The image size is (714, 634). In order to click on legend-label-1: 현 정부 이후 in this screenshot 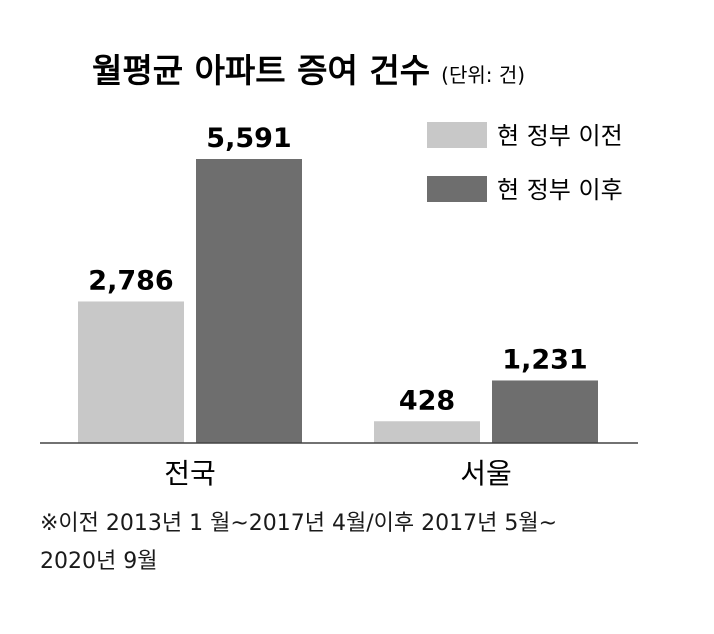, I will do `click(560, 190)`.